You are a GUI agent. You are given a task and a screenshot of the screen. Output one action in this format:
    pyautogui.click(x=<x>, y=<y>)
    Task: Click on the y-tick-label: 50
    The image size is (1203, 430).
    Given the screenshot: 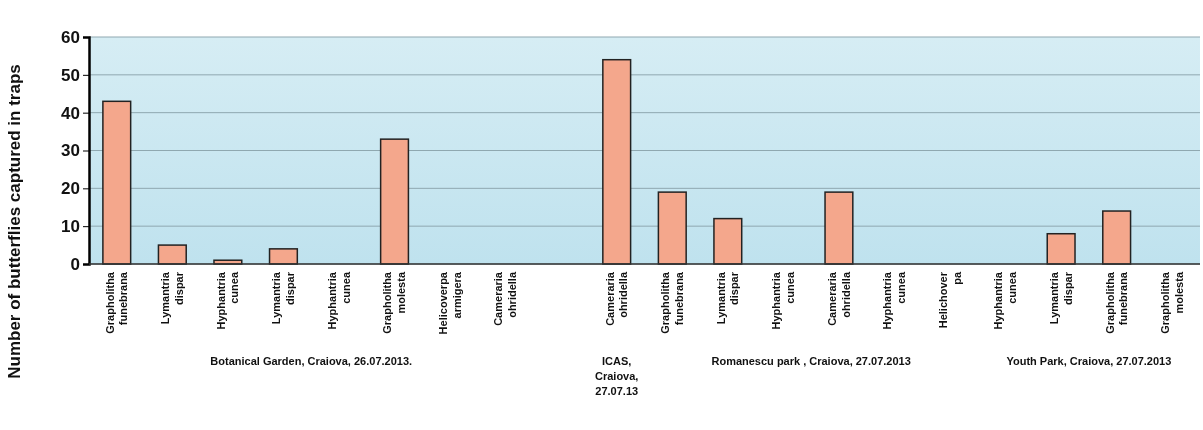 What is the action you would take?
    pyautogui.click(x=70, y=75)
    